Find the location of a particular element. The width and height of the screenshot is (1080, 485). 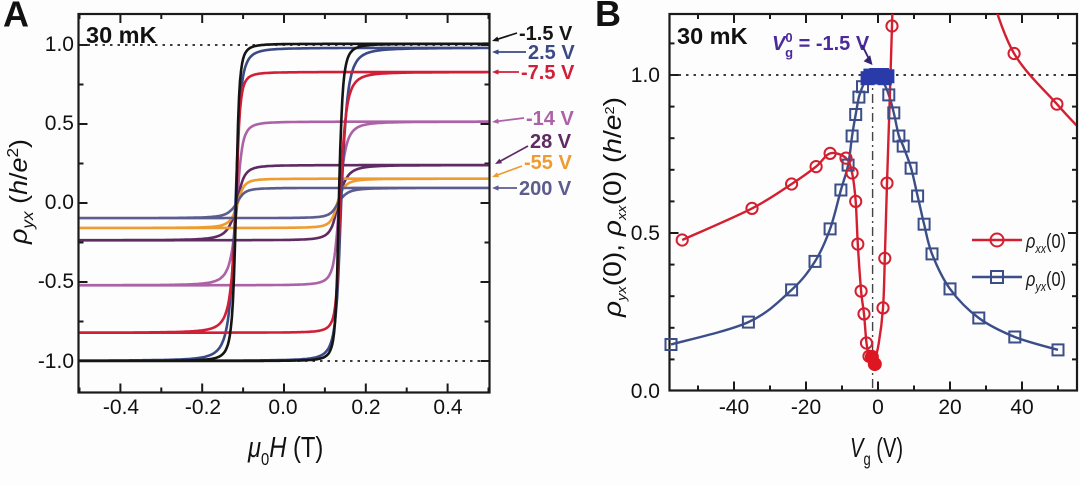

svg-text: 28 V is located at coordinates (551, 142).